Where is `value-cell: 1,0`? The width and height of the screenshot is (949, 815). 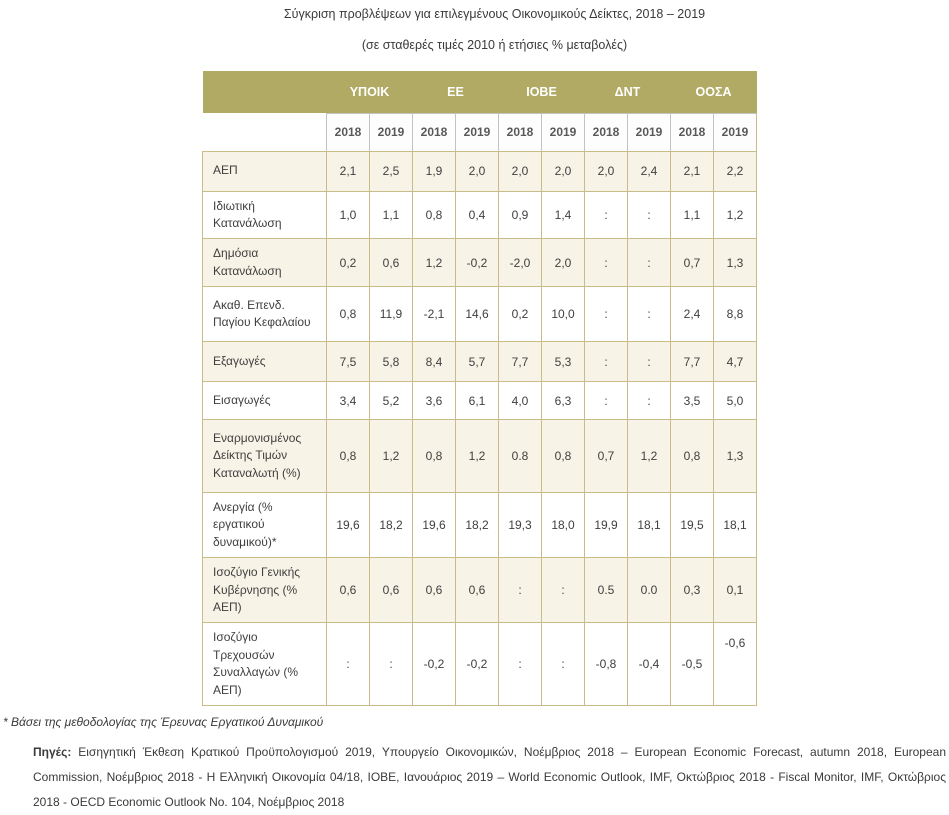 value-cell: 1,0 is located at coordinates (348, 215).